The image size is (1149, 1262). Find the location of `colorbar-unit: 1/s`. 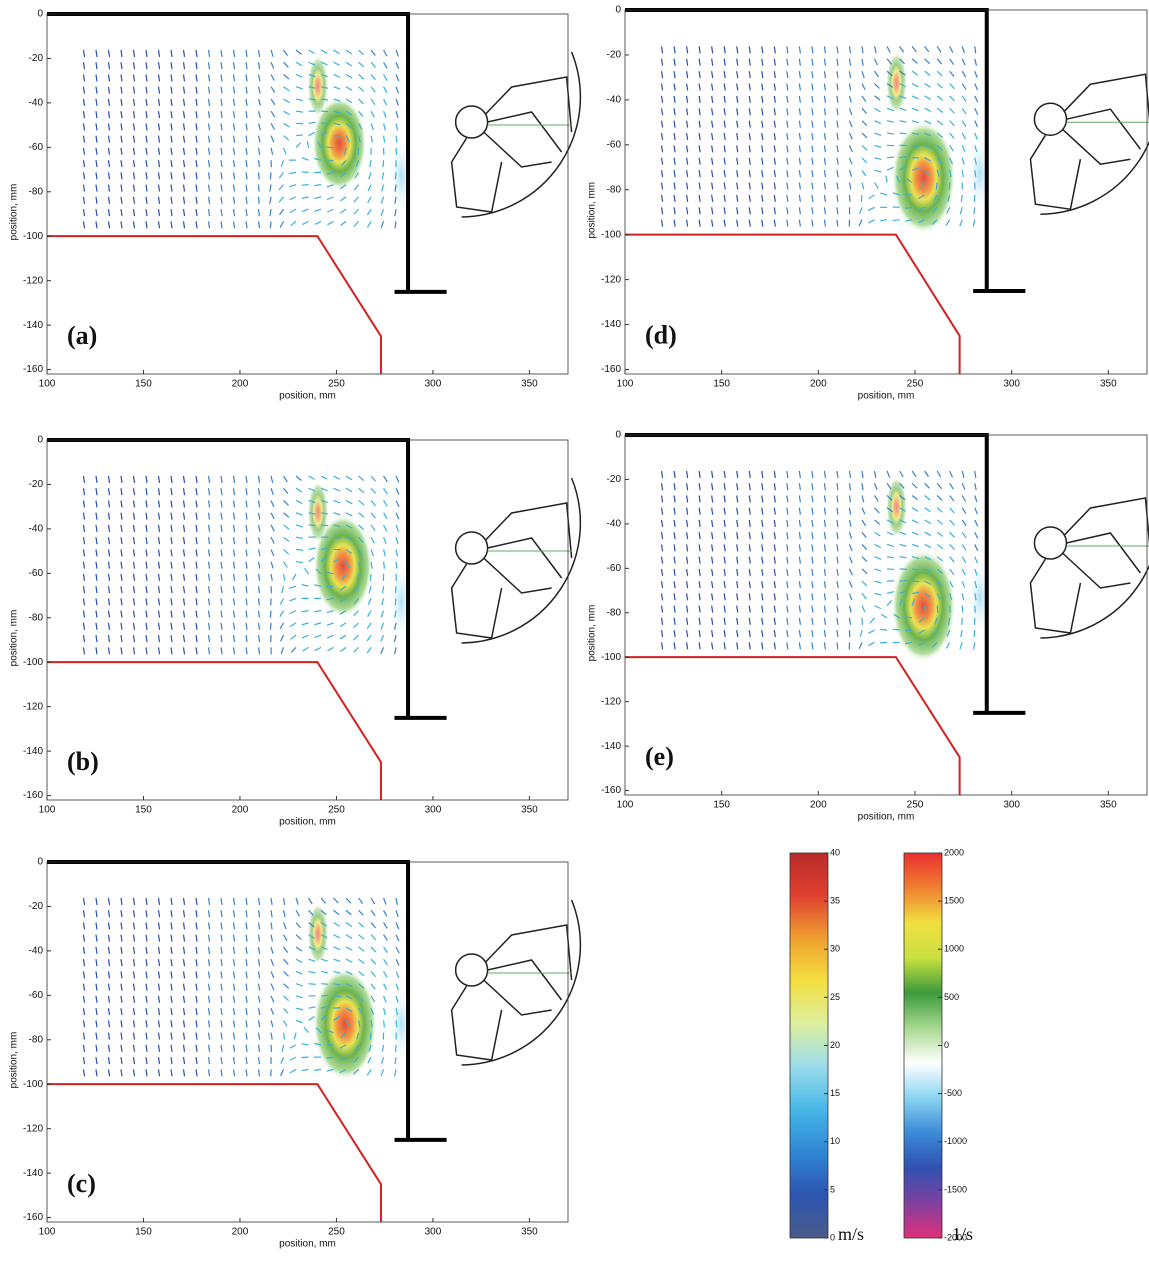

colorbar-unit: 1/s is located at coordinates (962, 1234).